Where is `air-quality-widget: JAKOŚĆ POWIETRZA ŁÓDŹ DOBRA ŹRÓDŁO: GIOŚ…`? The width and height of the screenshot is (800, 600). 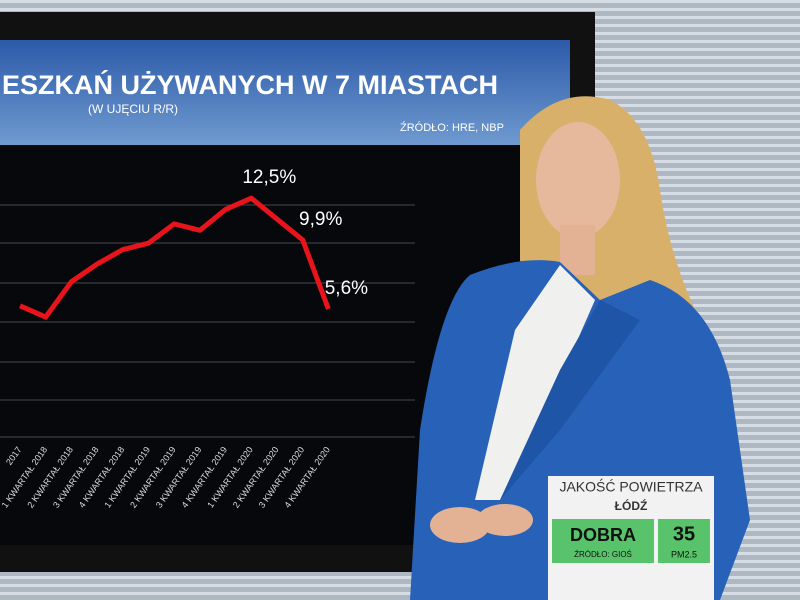 air-quality-widget: JAKOŚĆ POWIETRZA ŁÓDŹ DOBRA ŹRÓDŁO: GIOŚ… is located at coordinates (631, 538).